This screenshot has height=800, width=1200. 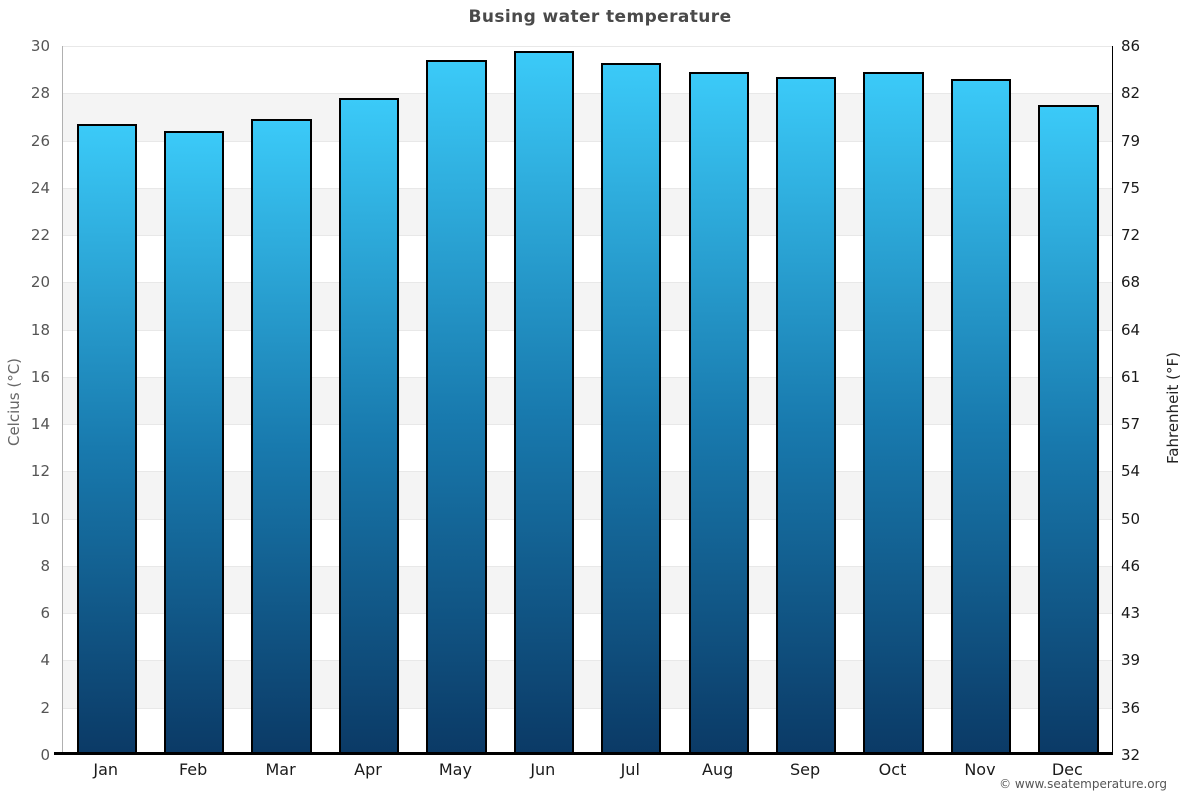 What do you see at coordinates (586, 769) in the screenshot?
I see `month-label-row: Jan Feb Mar Apr May Jun Jul Aug Sep Oct Nov Dec` at bounding box center [586, 769].